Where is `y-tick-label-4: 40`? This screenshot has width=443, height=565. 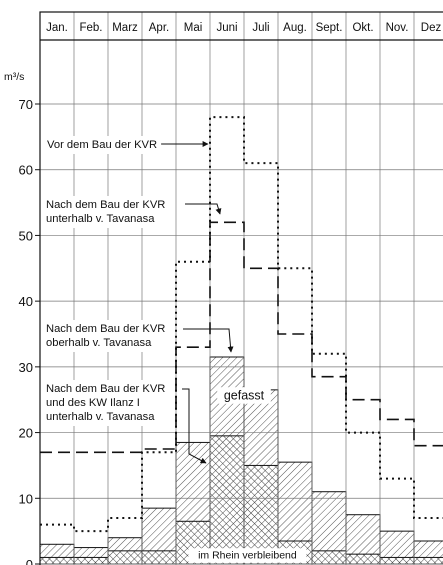
y-tick-label-4: 40 is located at coordinates (26, 301).